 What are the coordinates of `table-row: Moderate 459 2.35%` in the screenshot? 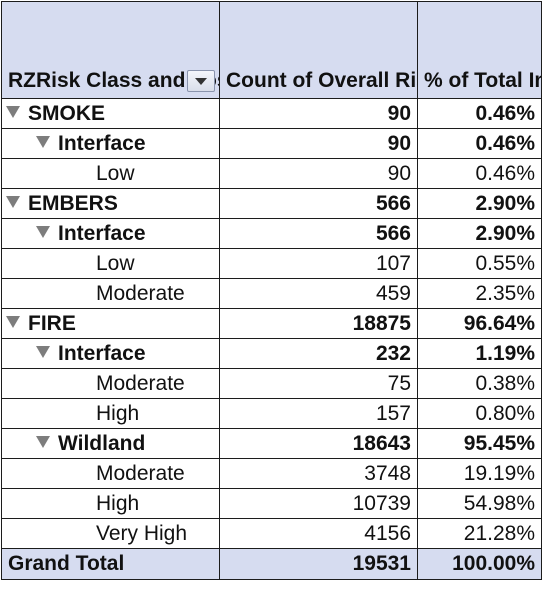 It's located at (271, 293).